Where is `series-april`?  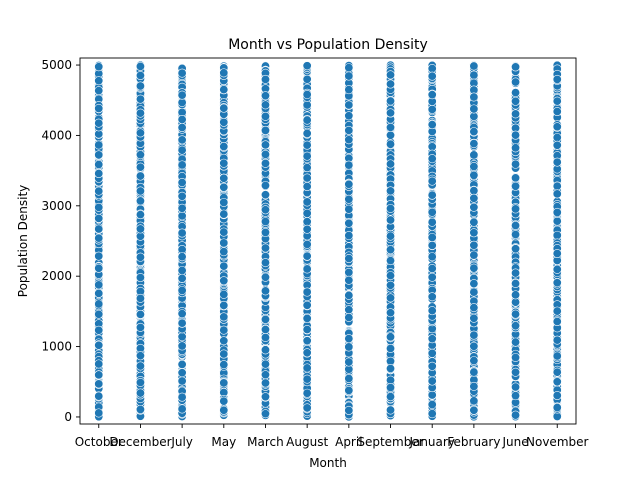 series-april is located at coordinates (349, 241).